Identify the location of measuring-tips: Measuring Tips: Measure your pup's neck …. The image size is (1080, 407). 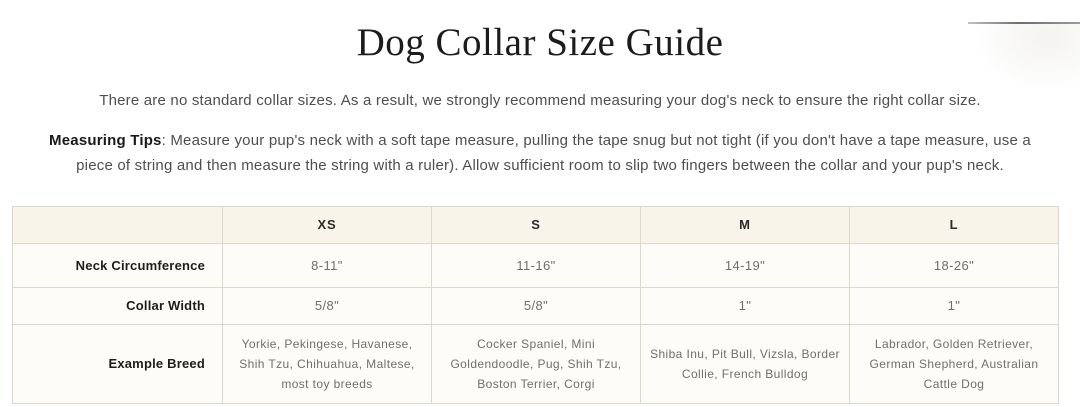
(540, 153).